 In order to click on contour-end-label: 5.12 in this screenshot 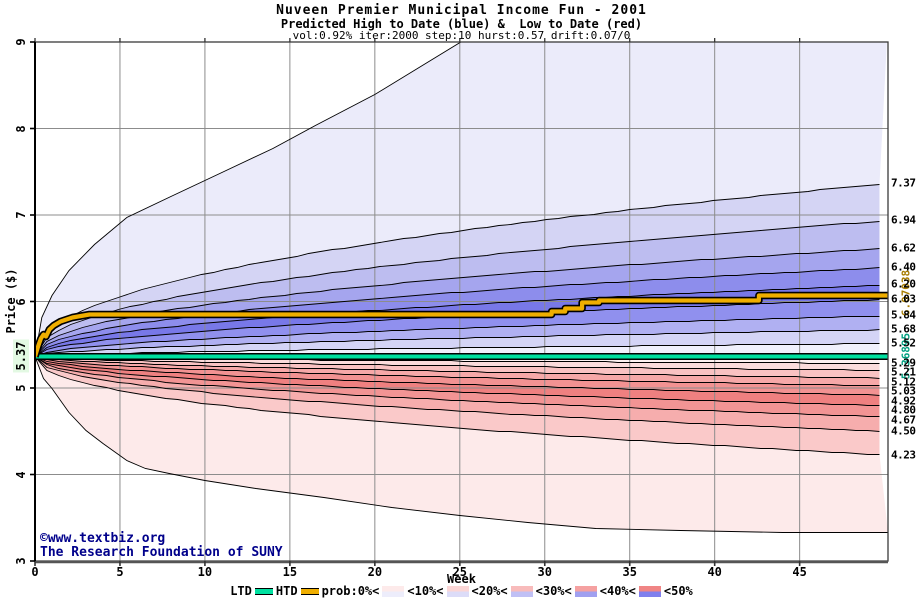, I will do `click(903, 382)`.